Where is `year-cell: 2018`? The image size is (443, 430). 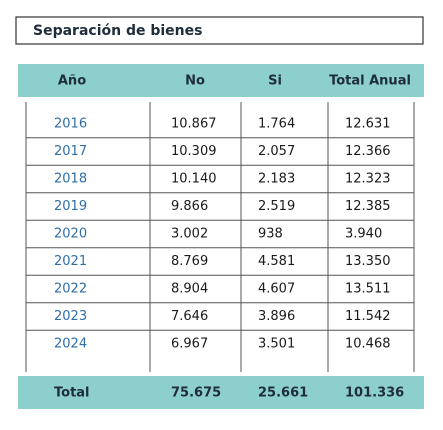
year-cell: 2018 is located at coordinates (70, 179).